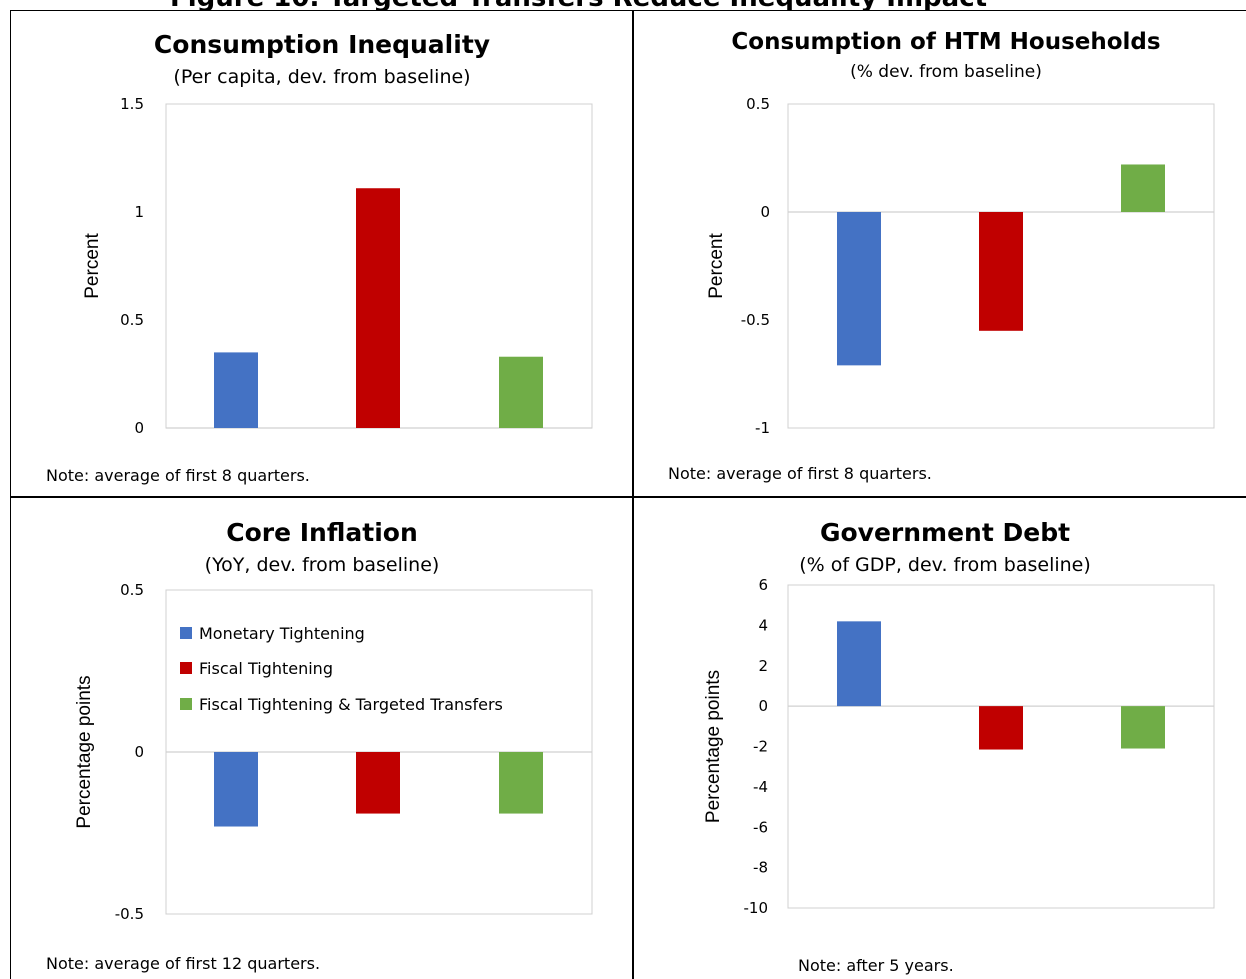 This screenshot has width=1246, height=979. Describe the element at coordinates (351, 704) in the screenshot. I see `legend-label-fiscal-tightening-targeted-transfers: Fiscal Tightening & Targeted Transfers` at that location.